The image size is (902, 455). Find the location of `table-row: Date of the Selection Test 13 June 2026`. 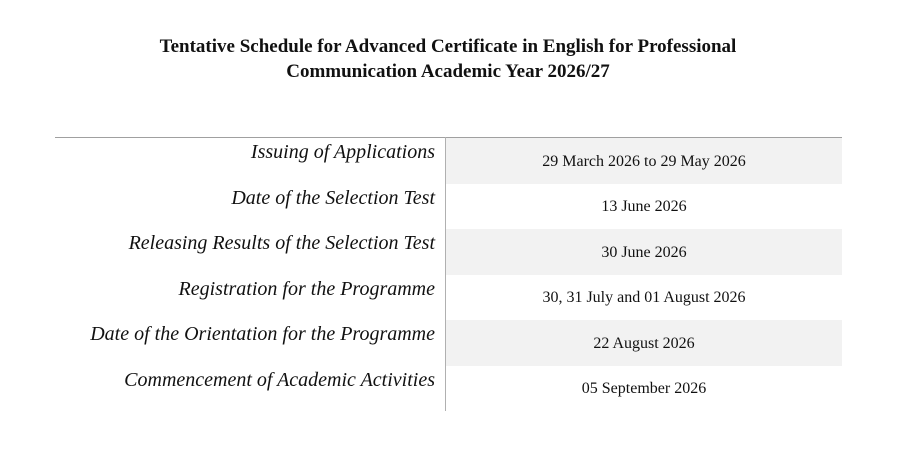

table-row: Date of the Selection Test 13 June 2026 is located at coordinates (448, 207).